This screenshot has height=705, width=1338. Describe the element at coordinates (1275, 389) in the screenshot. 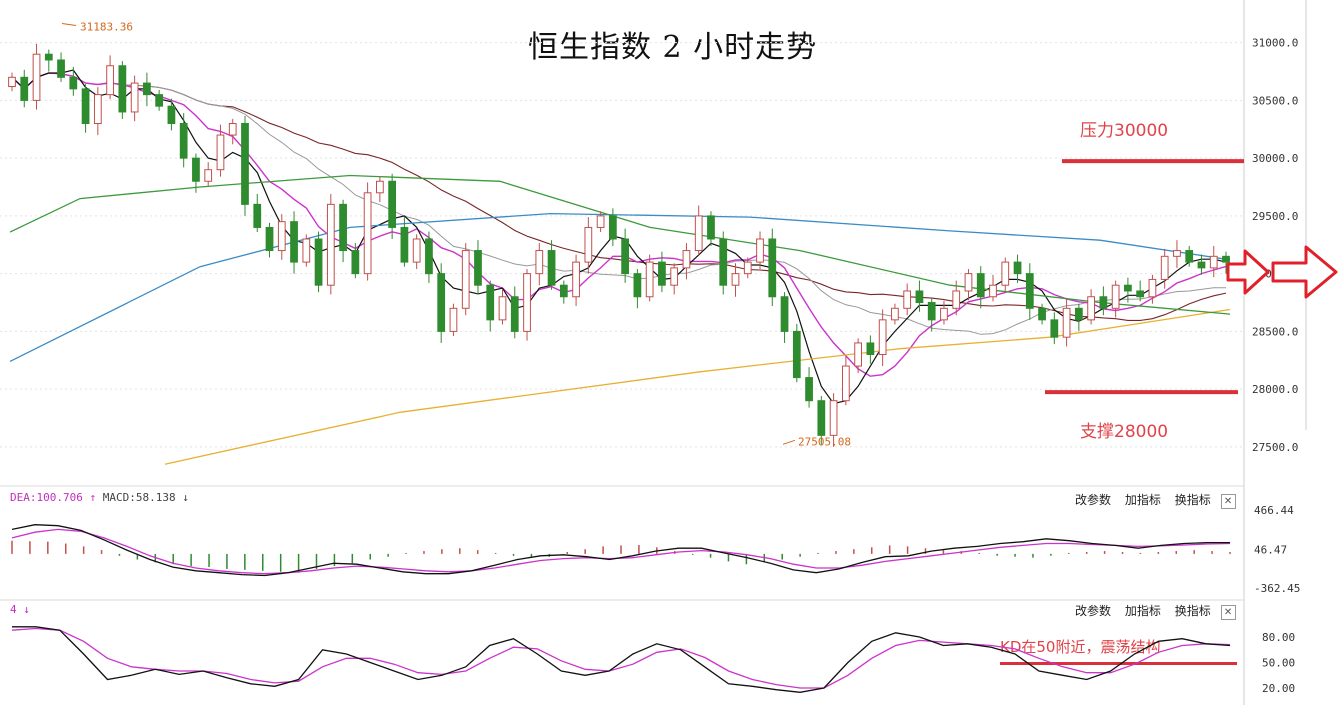

I see `price-tick-label: 28000.0` at that location.